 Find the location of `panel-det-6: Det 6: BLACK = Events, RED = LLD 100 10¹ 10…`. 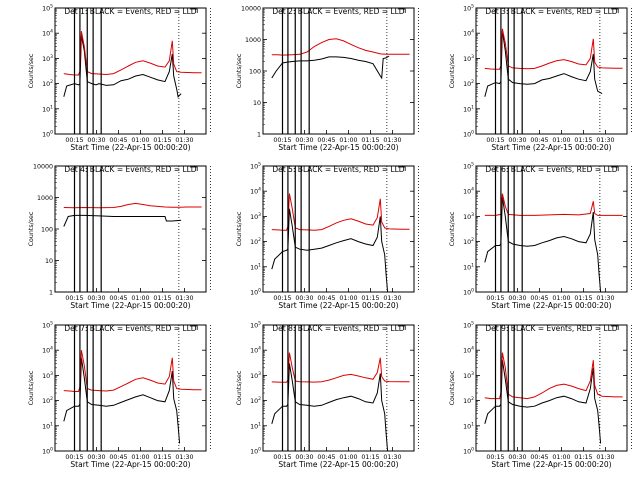

panel-det-6: Det 6: BLACK = Events, RED = LLD 100 10¹ 10… is located at coordinates (540, 236).